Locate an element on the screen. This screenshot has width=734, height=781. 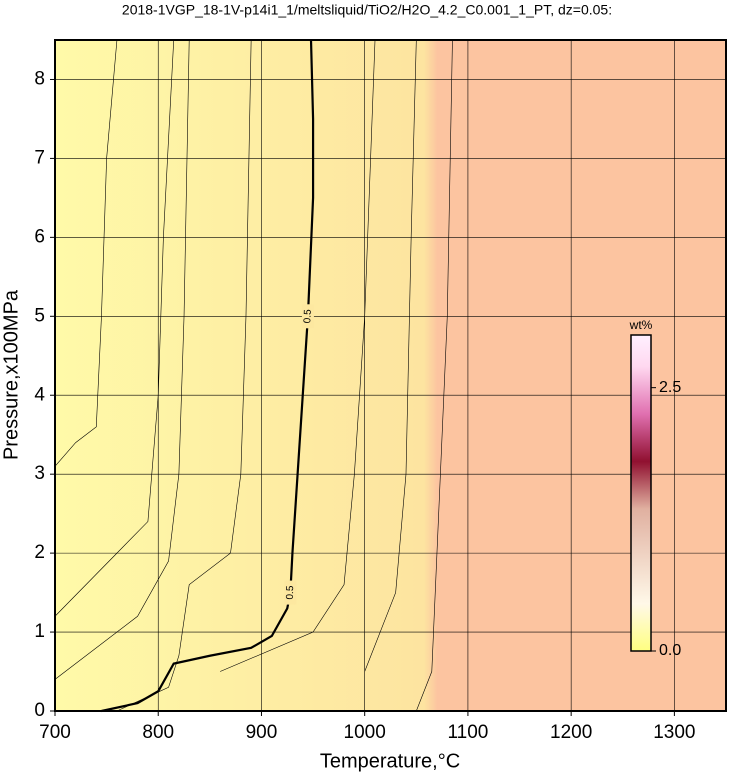
colorbar is located at coordinates (641, 493).